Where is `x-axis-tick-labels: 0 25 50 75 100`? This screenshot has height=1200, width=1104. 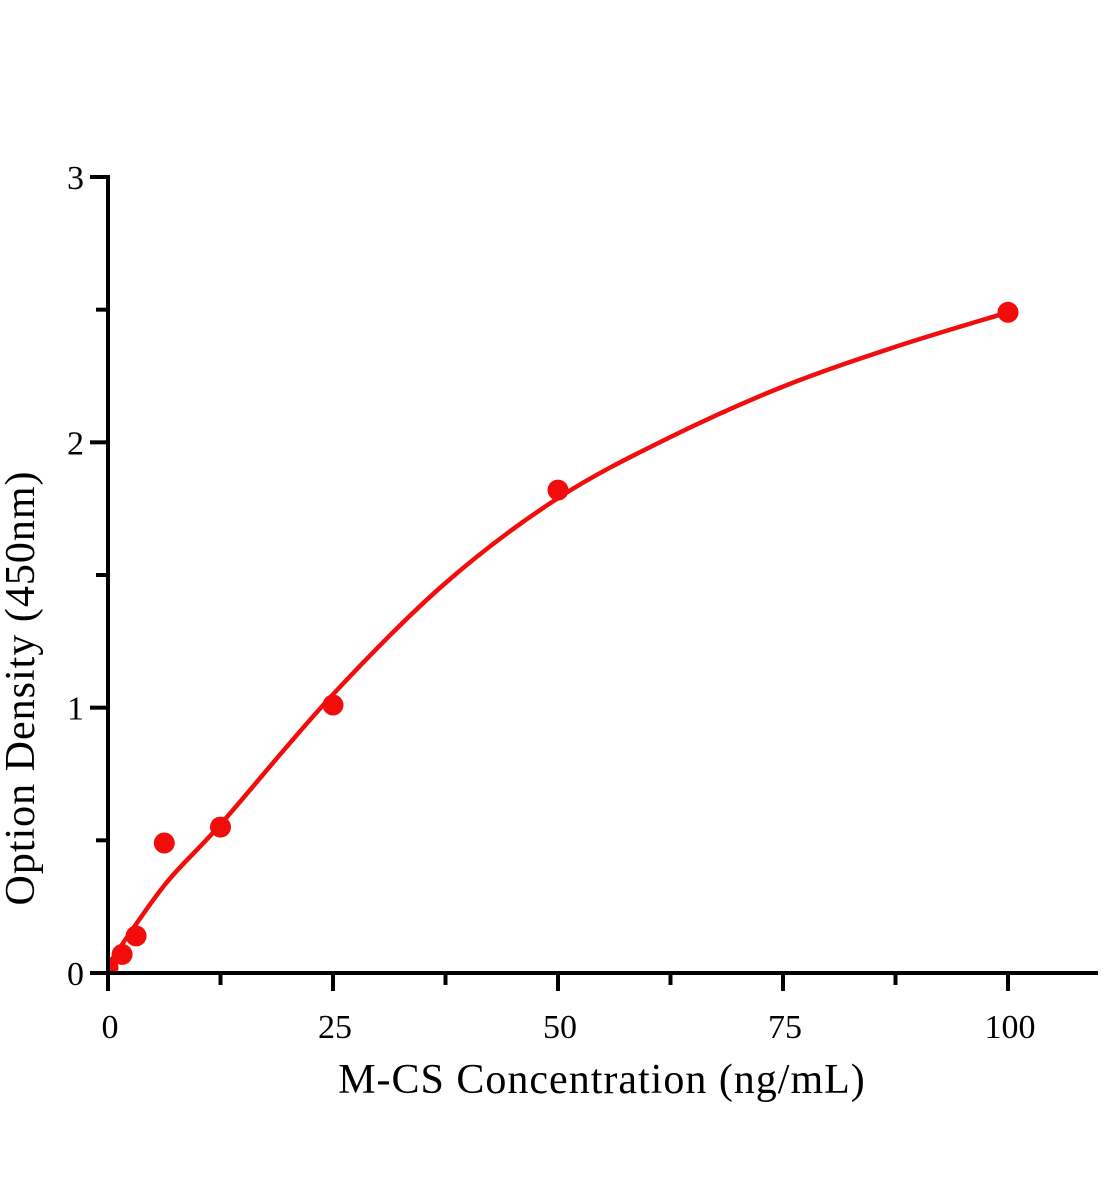 x-axis-tick-labels: 0 25 50 75 100 is located at coordinates (569, 1027).